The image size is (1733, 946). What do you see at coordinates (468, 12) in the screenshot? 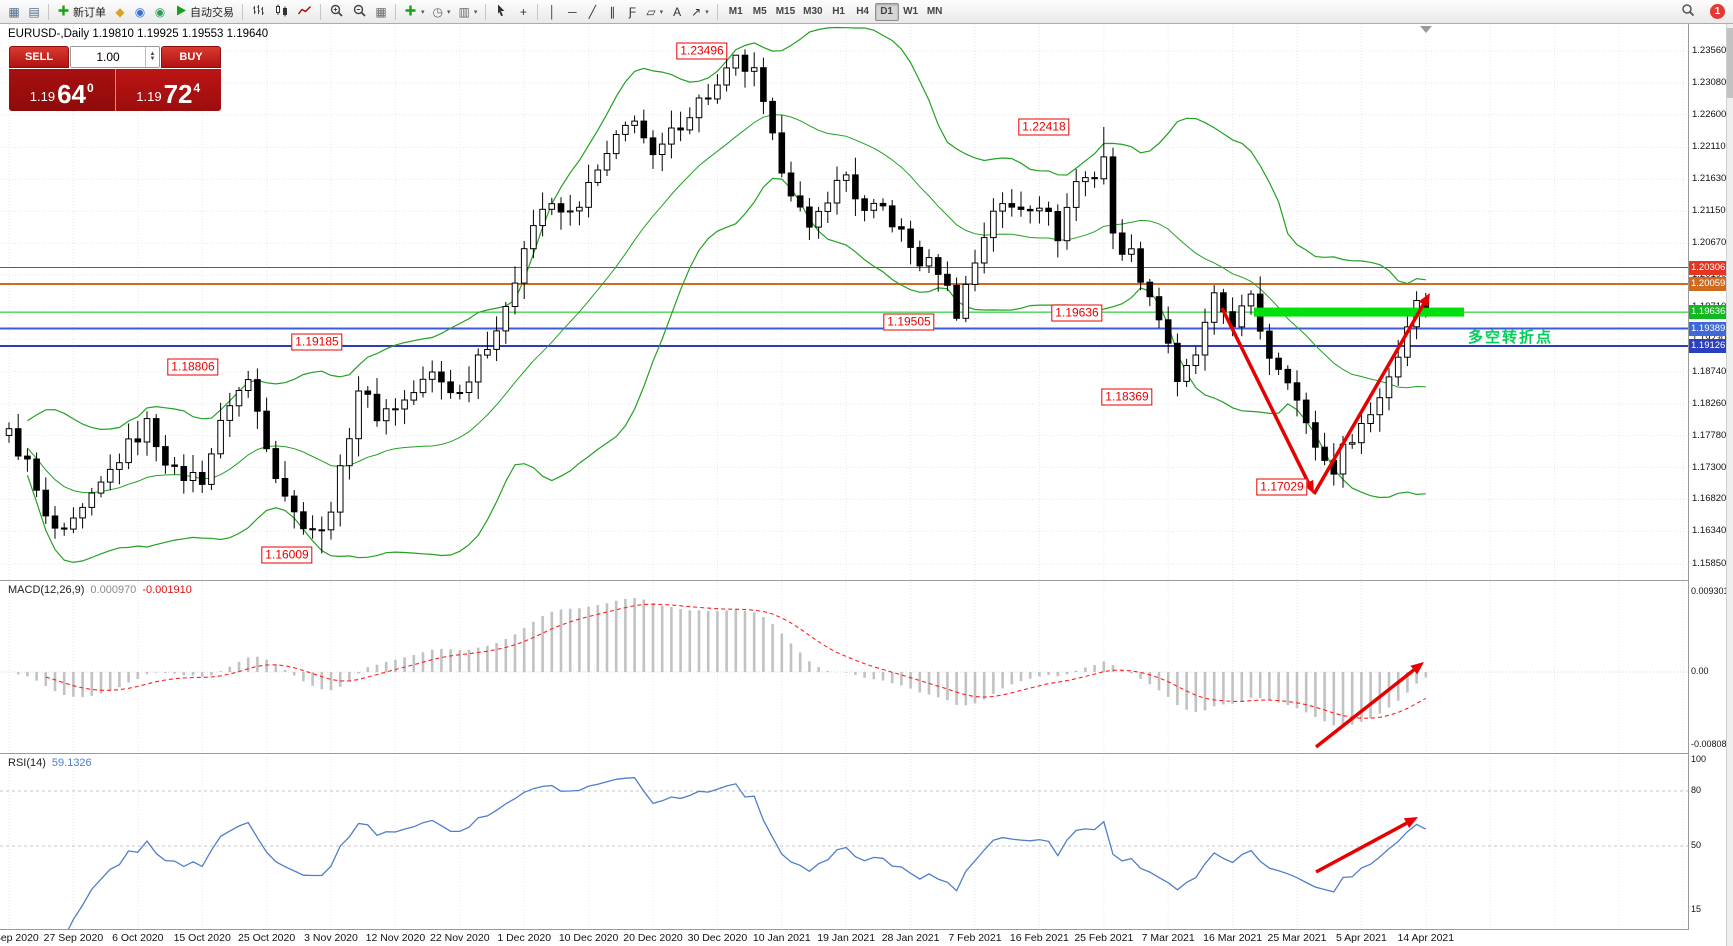
I see `templates-button: ▥ ▾` at bounding box center [468, 12].